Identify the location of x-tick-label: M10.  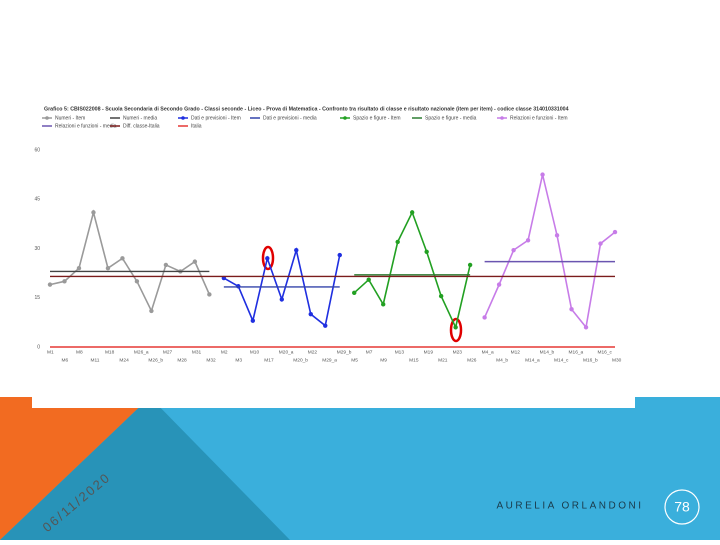
(255, 352).